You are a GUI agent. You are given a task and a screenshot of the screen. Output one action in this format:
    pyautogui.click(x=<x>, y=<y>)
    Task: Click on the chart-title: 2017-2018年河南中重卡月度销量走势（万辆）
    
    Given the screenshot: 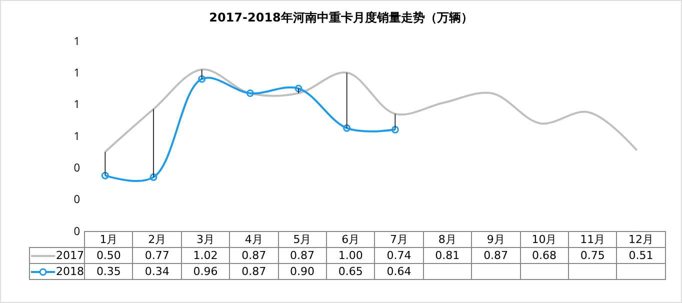 What is the action you would take?
    pyautogui.click(x=341, y=17)
    